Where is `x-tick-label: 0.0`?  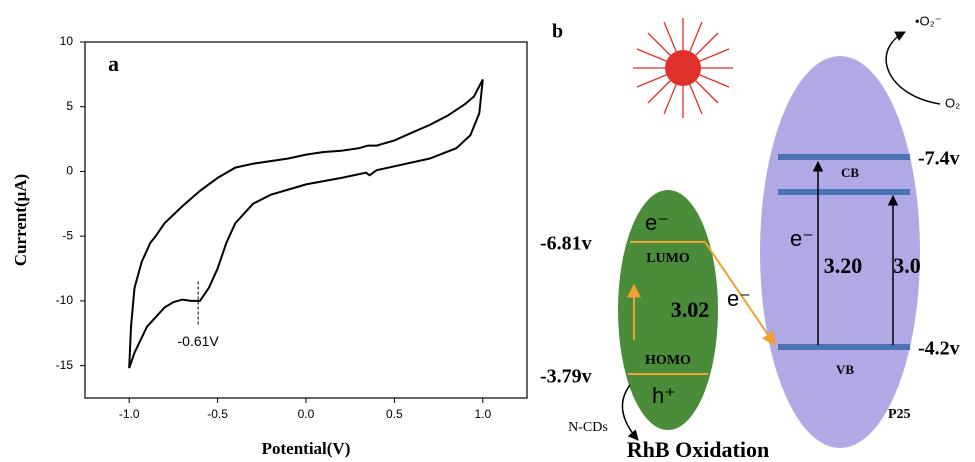 x-tick-label: 0.0 is located at coordinates (306, 414).